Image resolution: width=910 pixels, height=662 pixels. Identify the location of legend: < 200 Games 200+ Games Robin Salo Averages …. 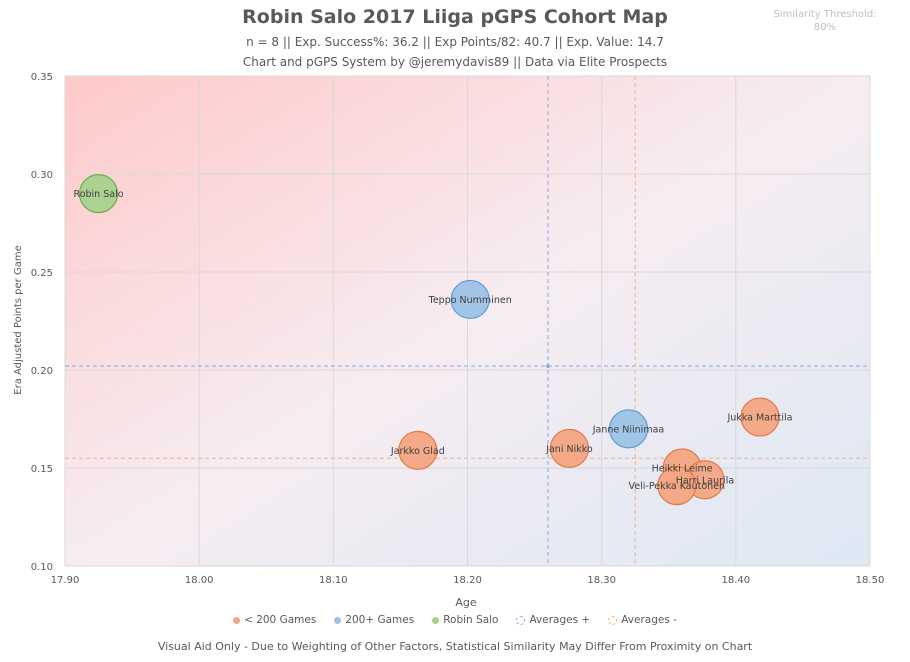
(455, 620).